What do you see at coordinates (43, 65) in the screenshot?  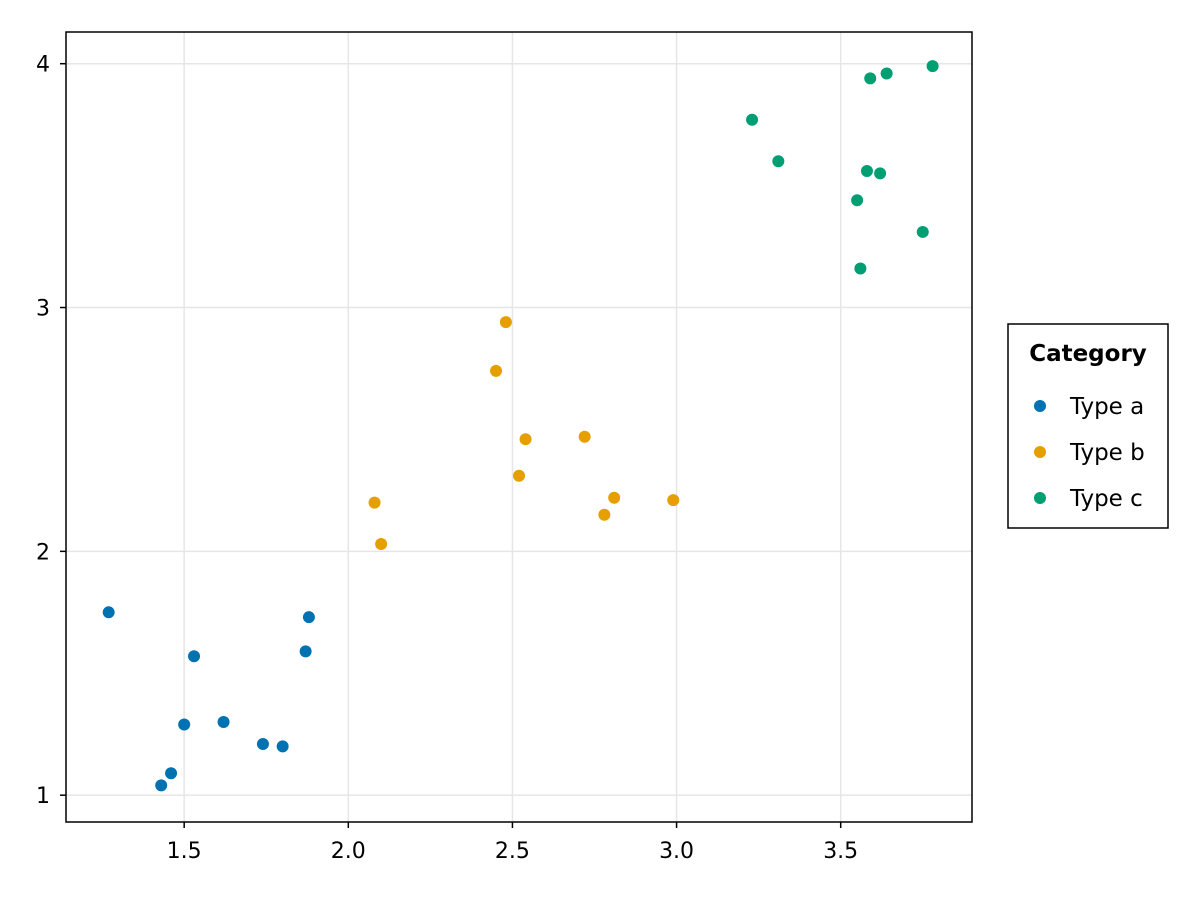 I see `y-tick-label: 4` at bounding box center [43, 65].